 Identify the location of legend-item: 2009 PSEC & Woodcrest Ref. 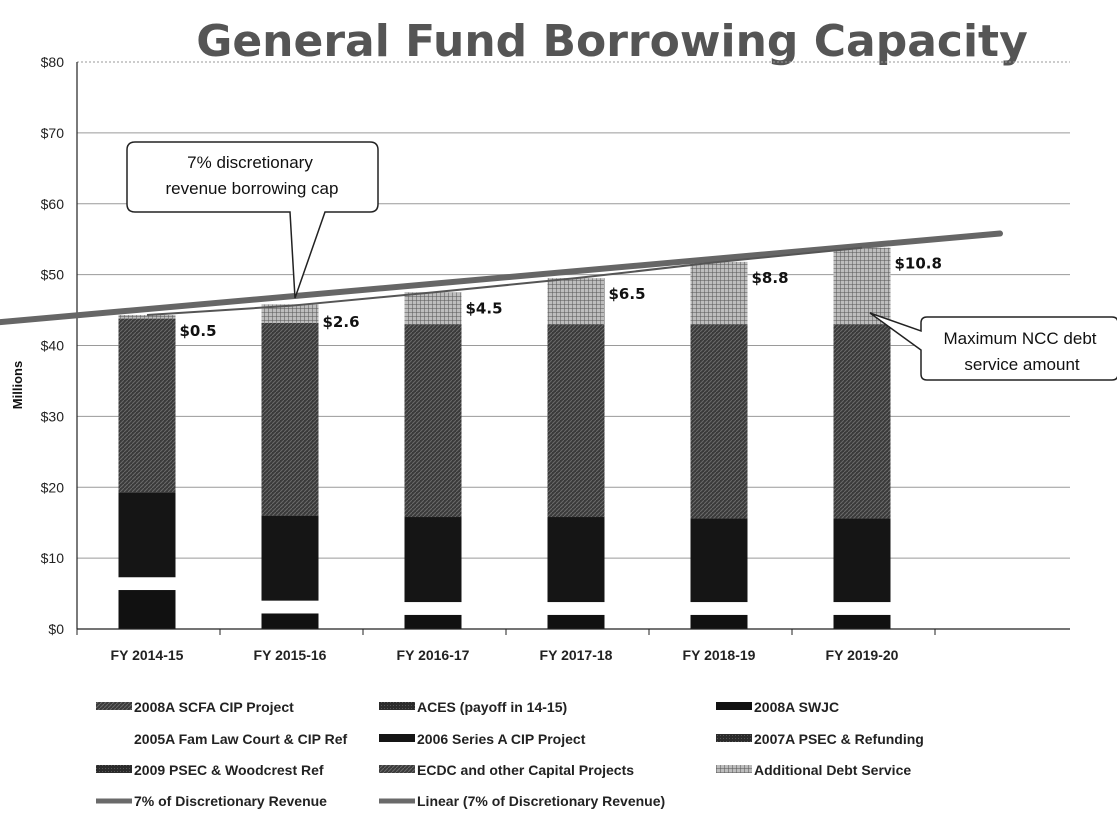
(210, 770).